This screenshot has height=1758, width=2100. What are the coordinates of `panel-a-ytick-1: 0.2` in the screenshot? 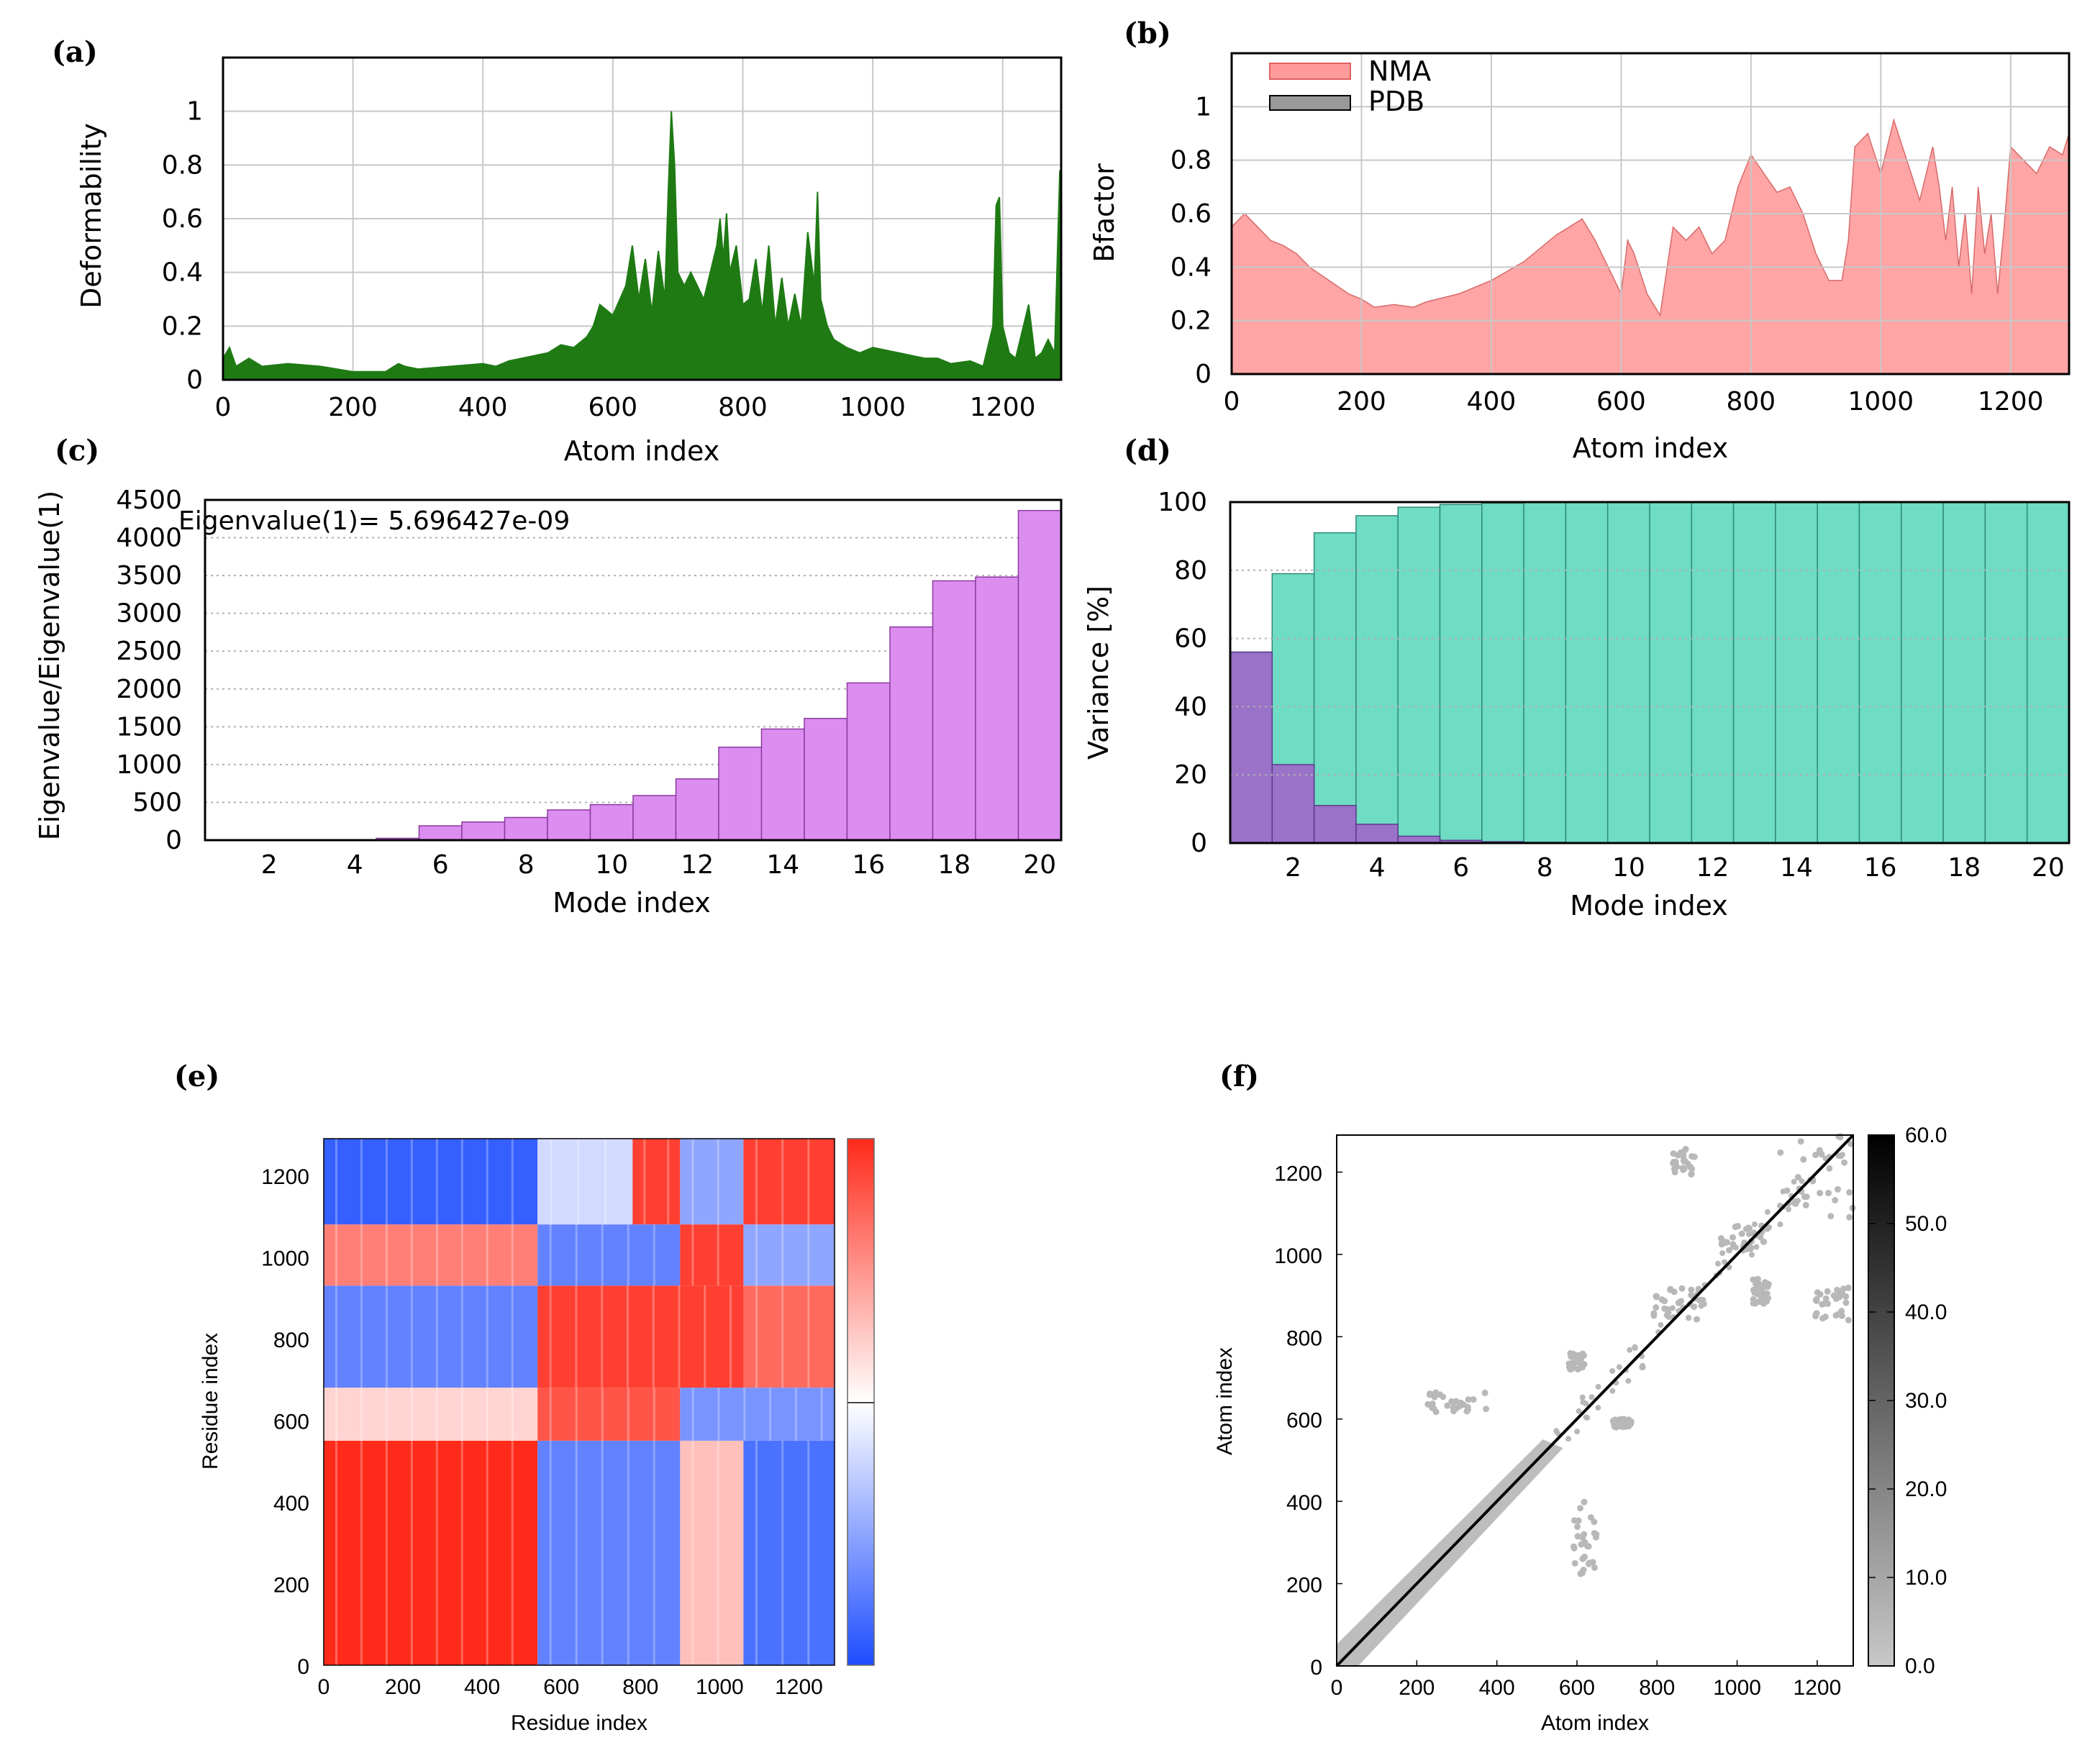 It's located at (182, 326).